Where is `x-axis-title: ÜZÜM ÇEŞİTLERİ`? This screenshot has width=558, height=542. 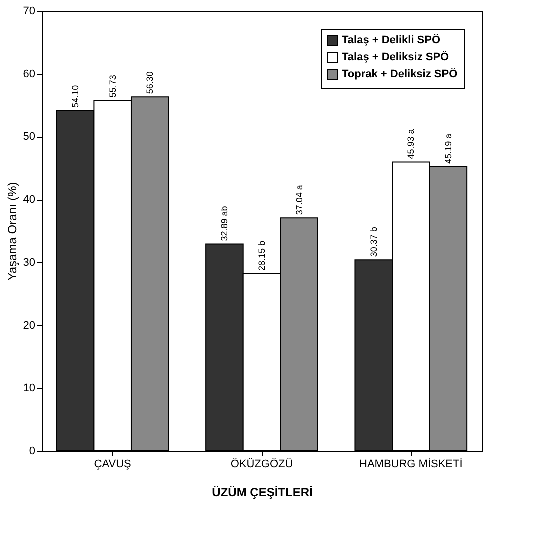
x-axis-title: ÜZÜM ÇEŞİTLERİ is located at coordinates (262, 493).